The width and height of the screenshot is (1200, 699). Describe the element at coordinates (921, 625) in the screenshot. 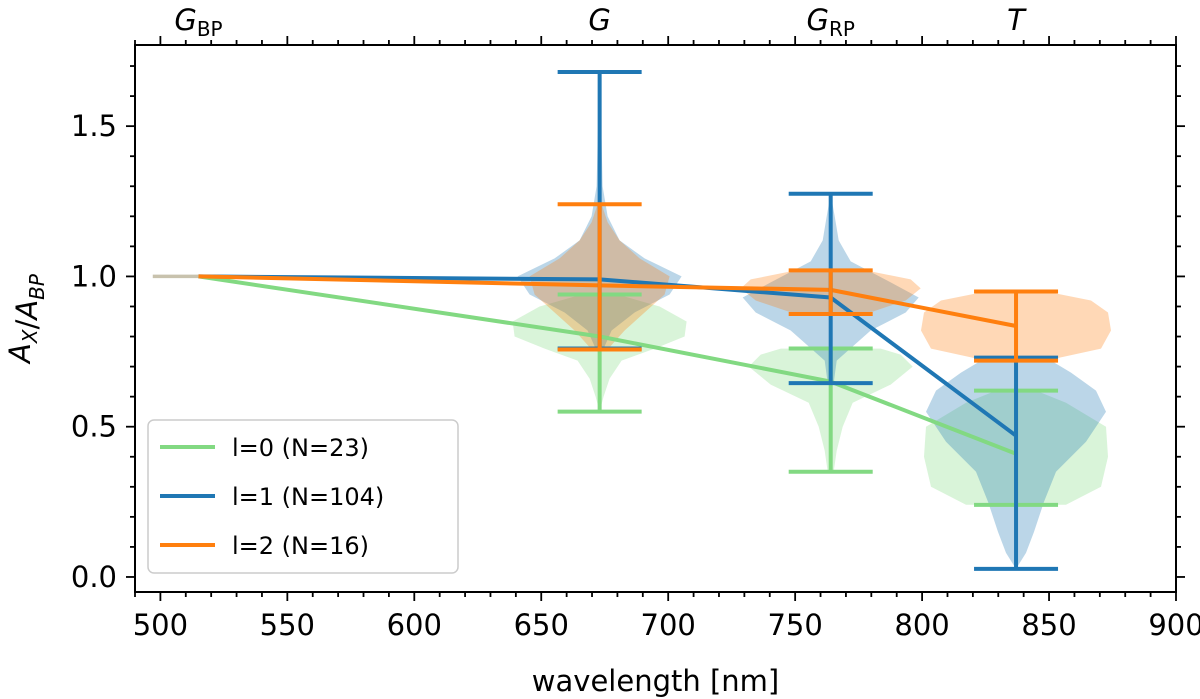

I see `x-tick-label: 800` at that location.